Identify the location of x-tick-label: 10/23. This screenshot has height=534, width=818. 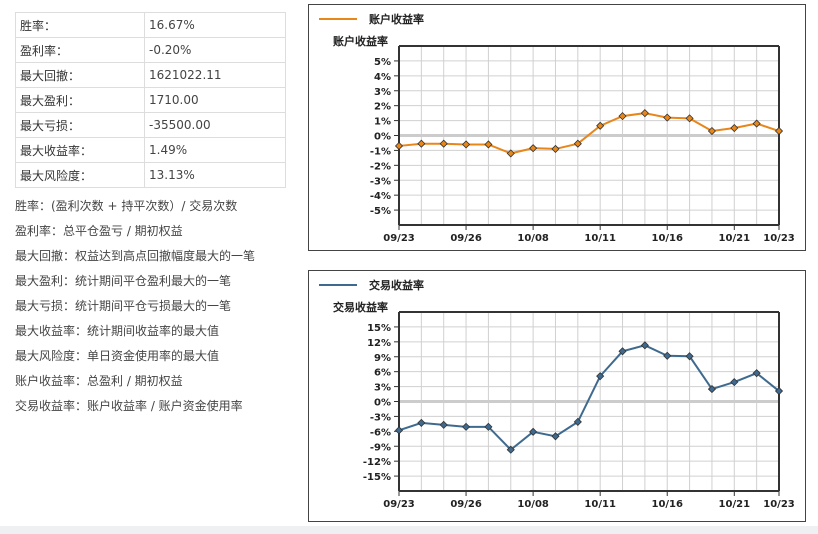
(779, 238).